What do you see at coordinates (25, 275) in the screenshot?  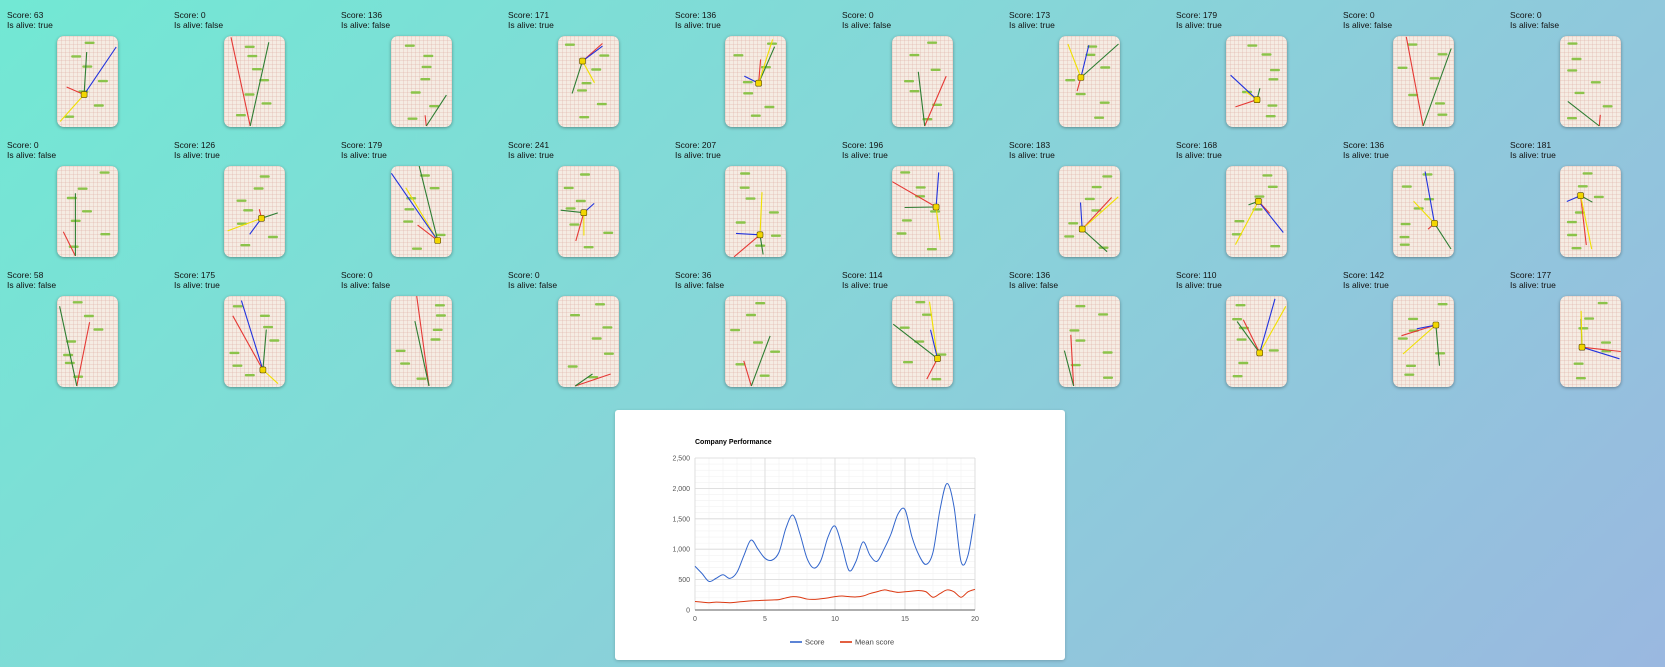 I see `score-label: Score: 58` at bounding box center [25, 275].